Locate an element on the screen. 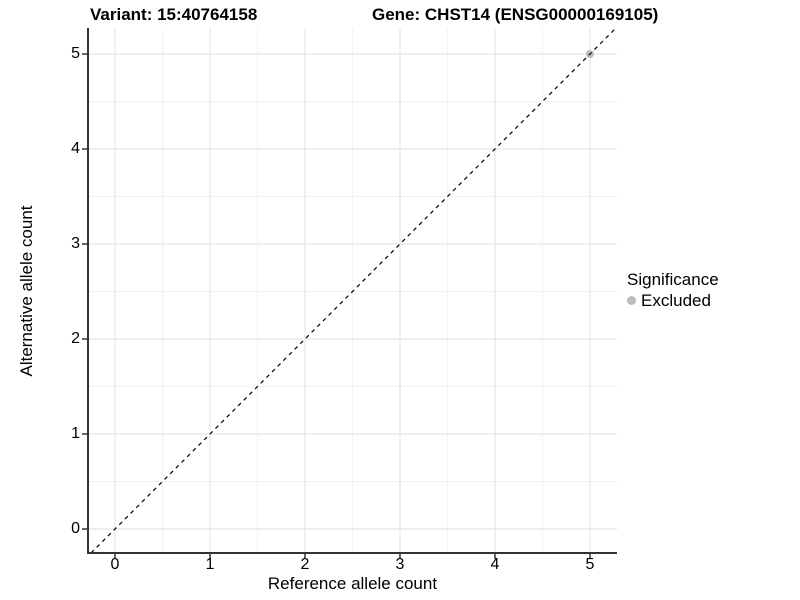  legend-item-excluded: Excluded is located at coordinates (673, 300).